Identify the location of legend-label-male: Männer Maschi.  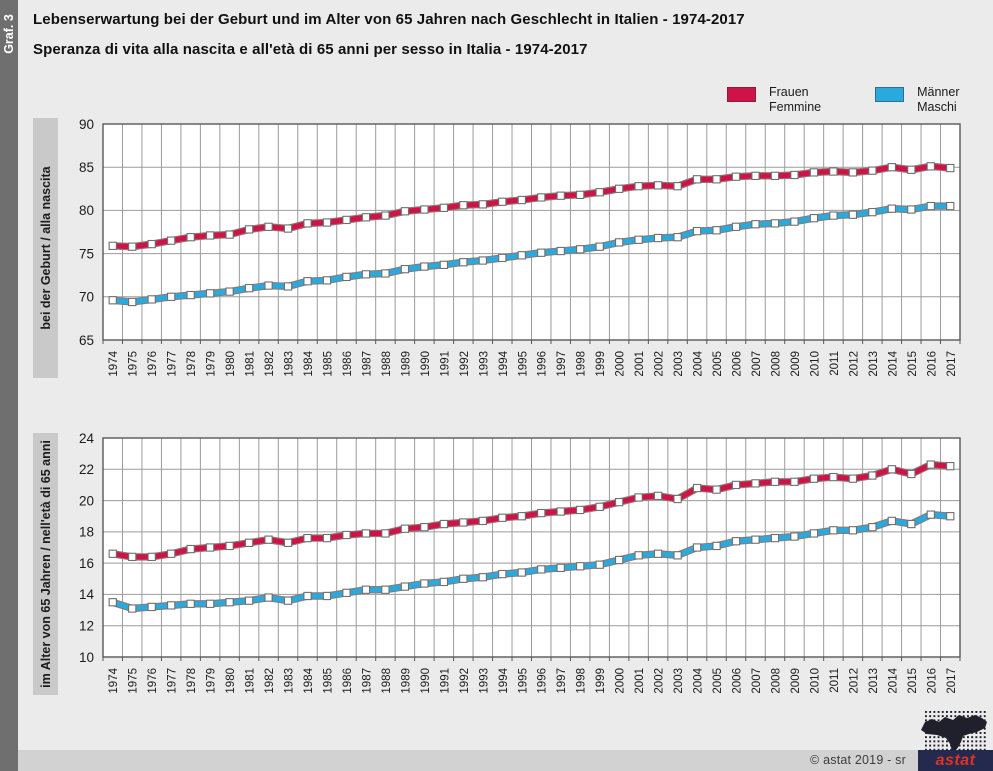
(938, 99).